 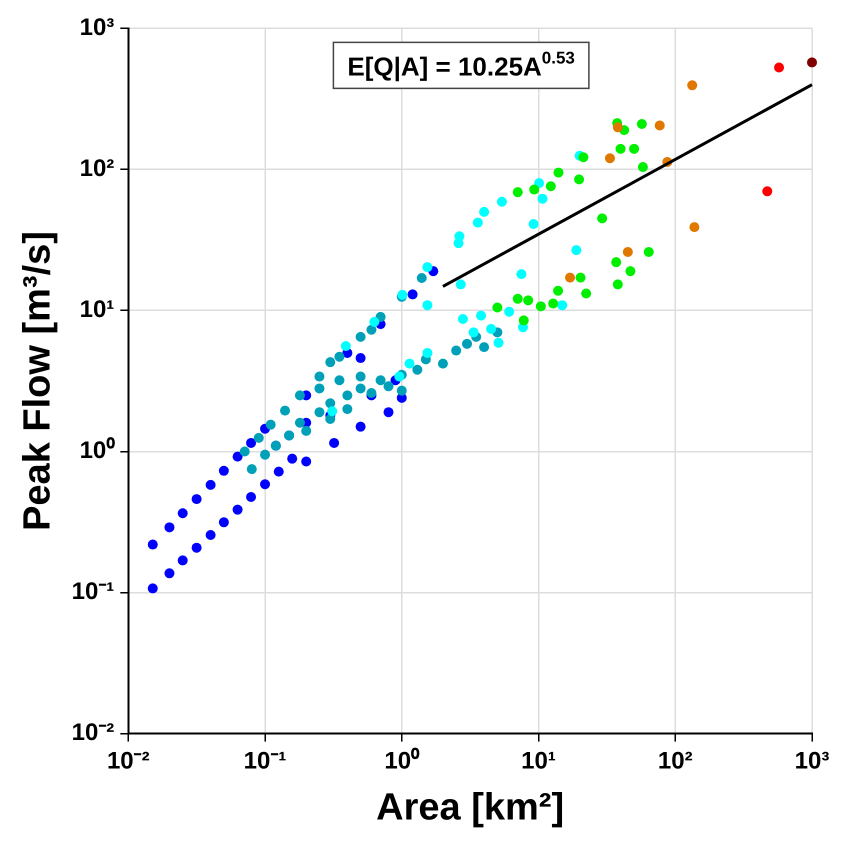 What do you see at coordinates (97, 28) in the screenshot?
I see `y-tick-label: 10³` at bounding box center [97, 28].